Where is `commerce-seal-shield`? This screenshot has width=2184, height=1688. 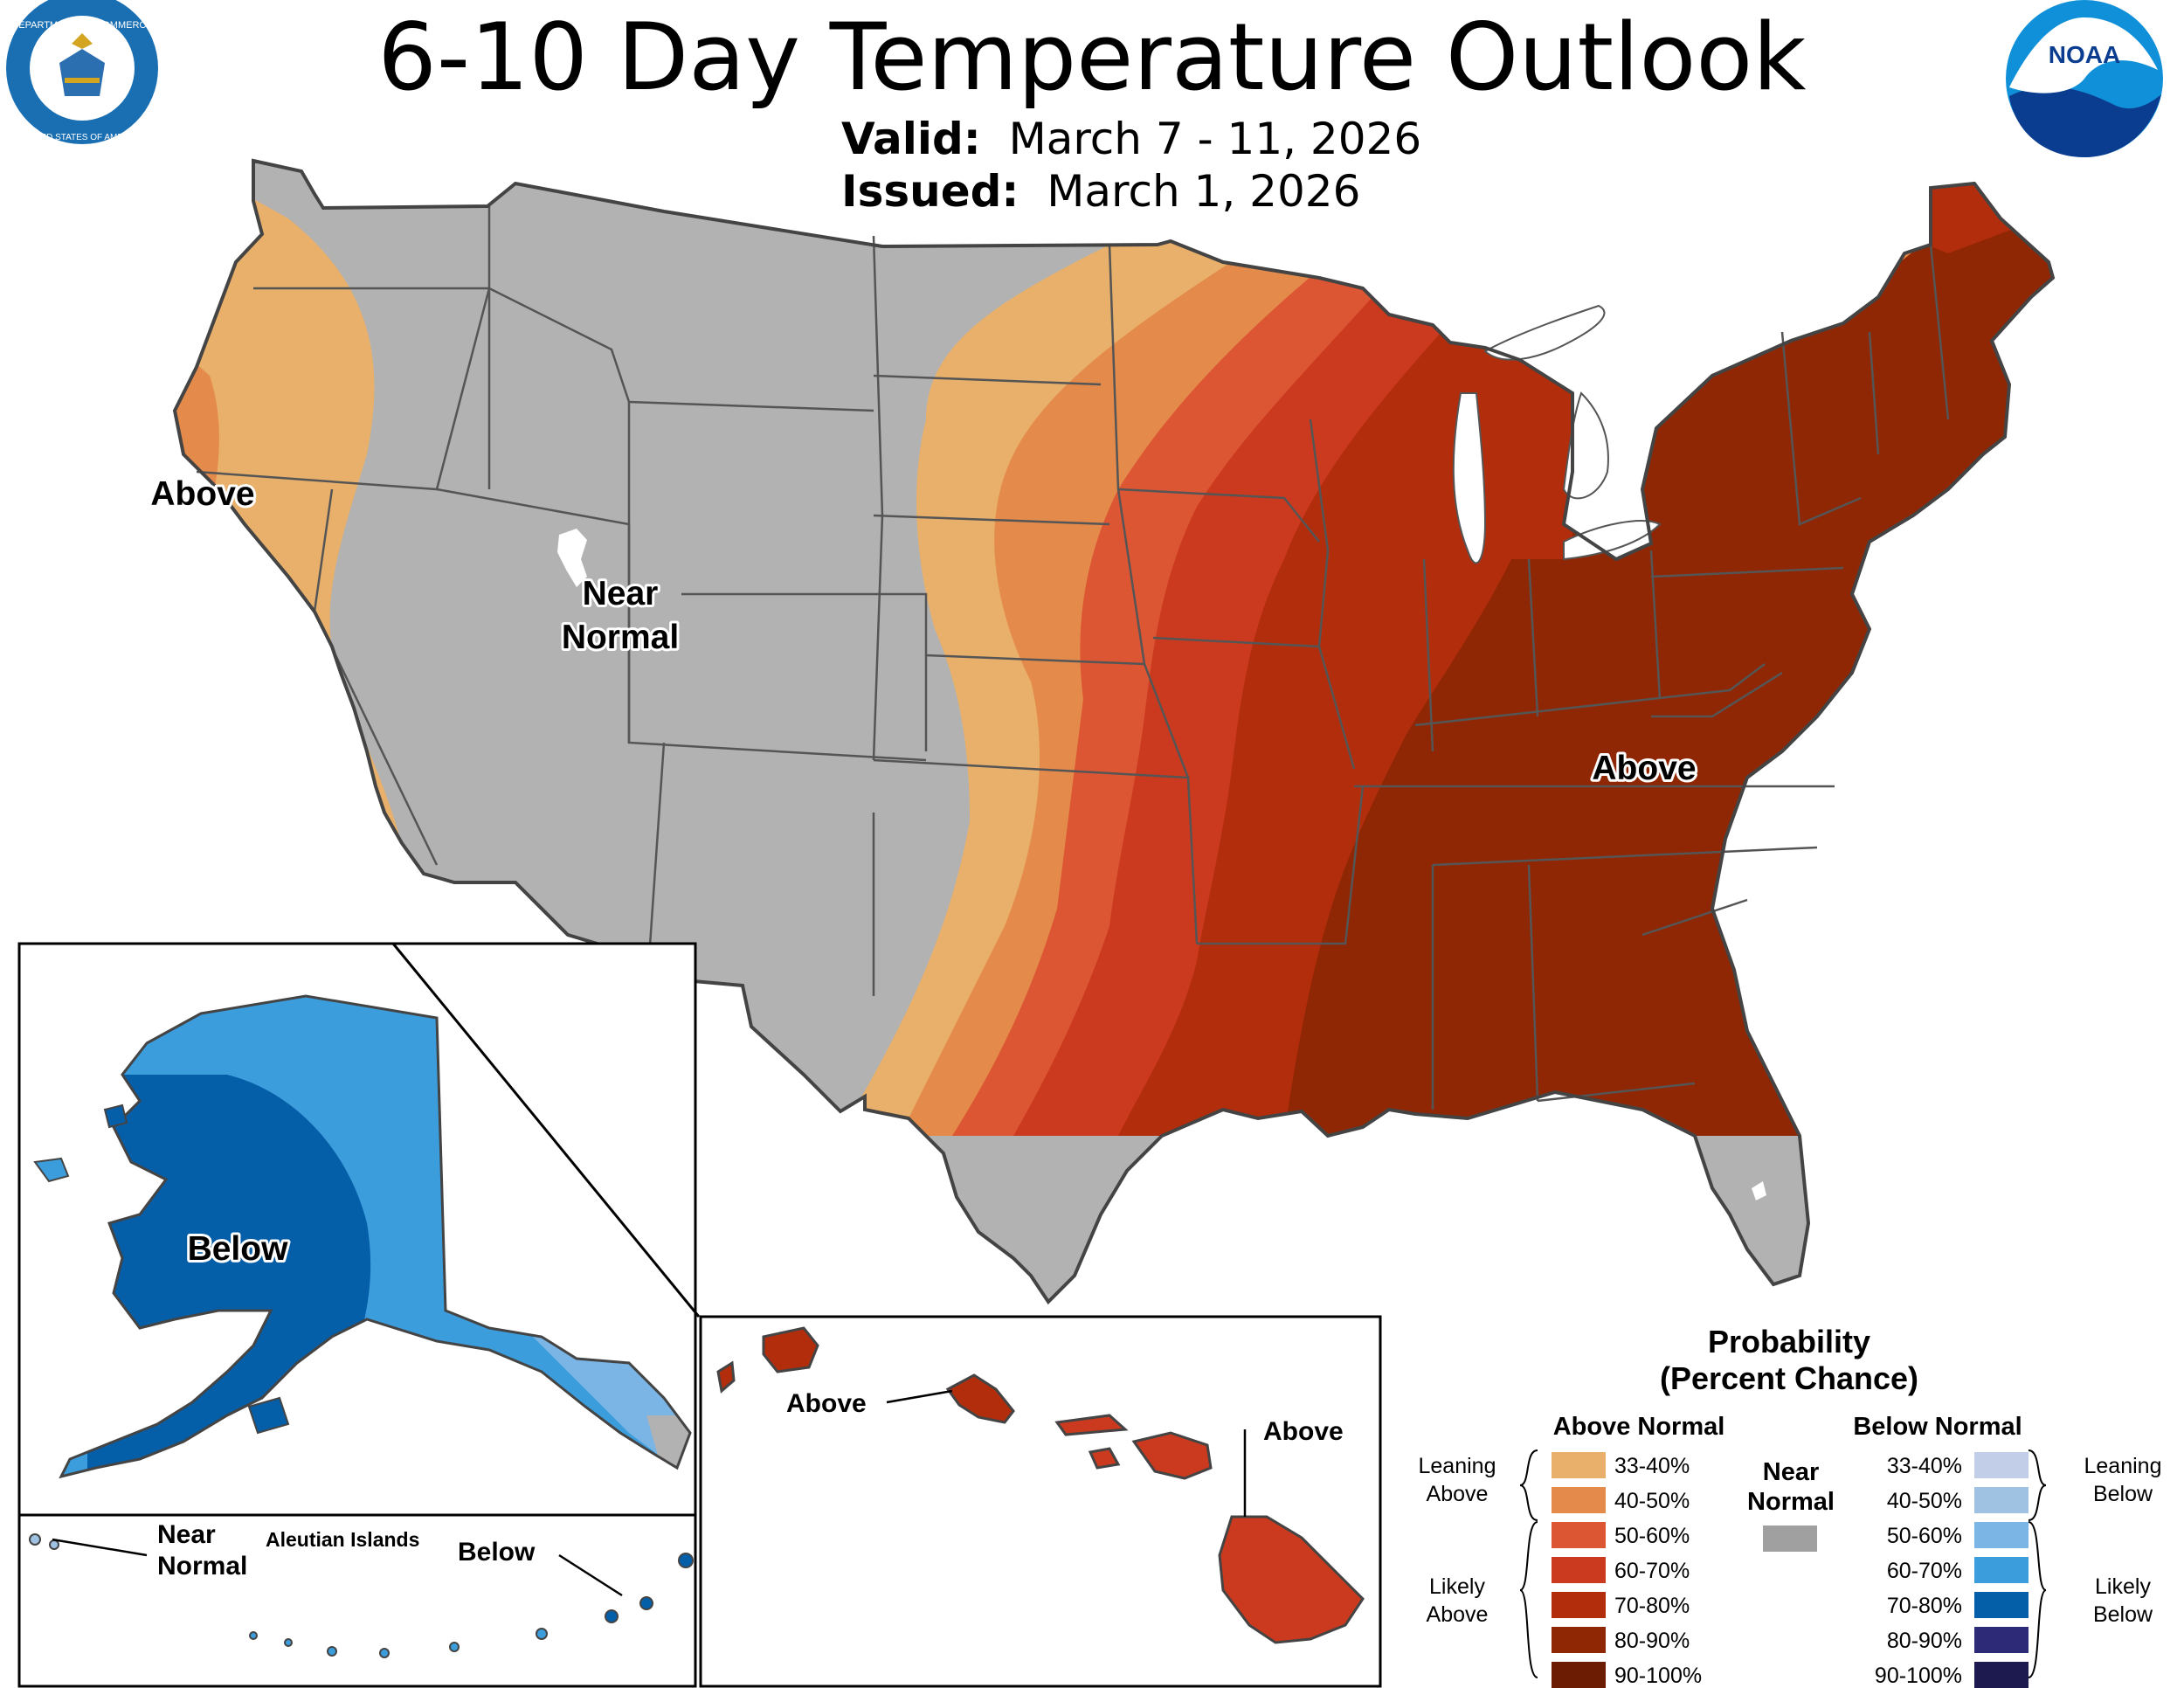 commerce-seal-shield is located at coordinates (82, 72).